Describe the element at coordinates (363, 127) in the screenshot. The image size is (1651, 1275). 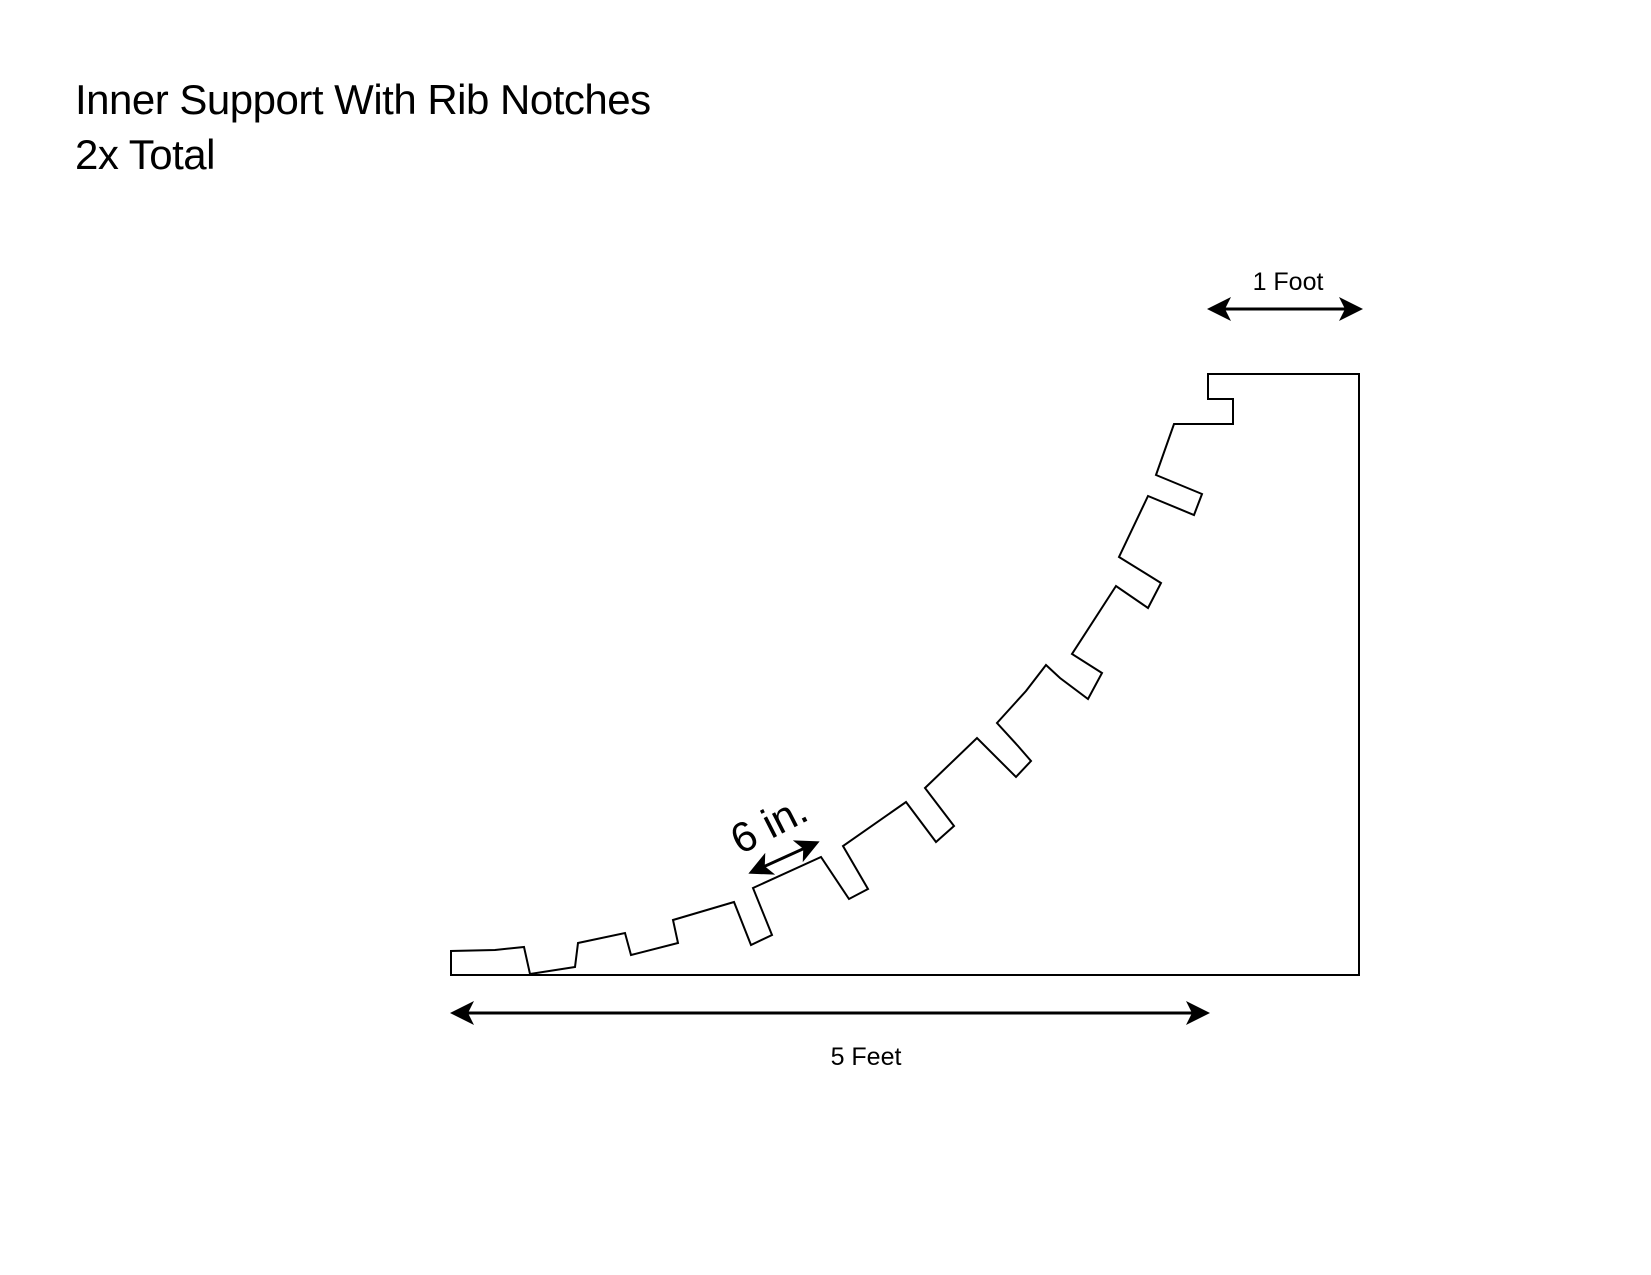
I see `title-block: Inner Support With Rib Notches 2x Total` at that location.